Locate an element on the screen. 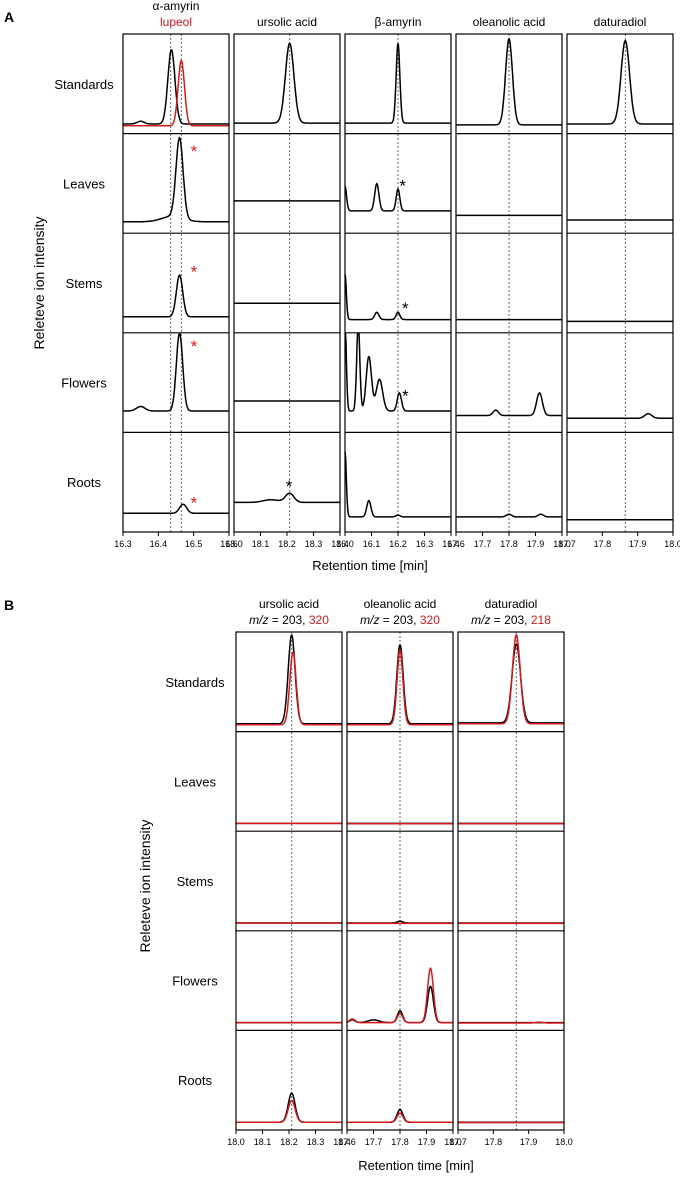 The height and width of the screenshot is (1177, 680). column-mz-ursolic-acid: m/z = 203, 320 is located at coordinates (289, 620).